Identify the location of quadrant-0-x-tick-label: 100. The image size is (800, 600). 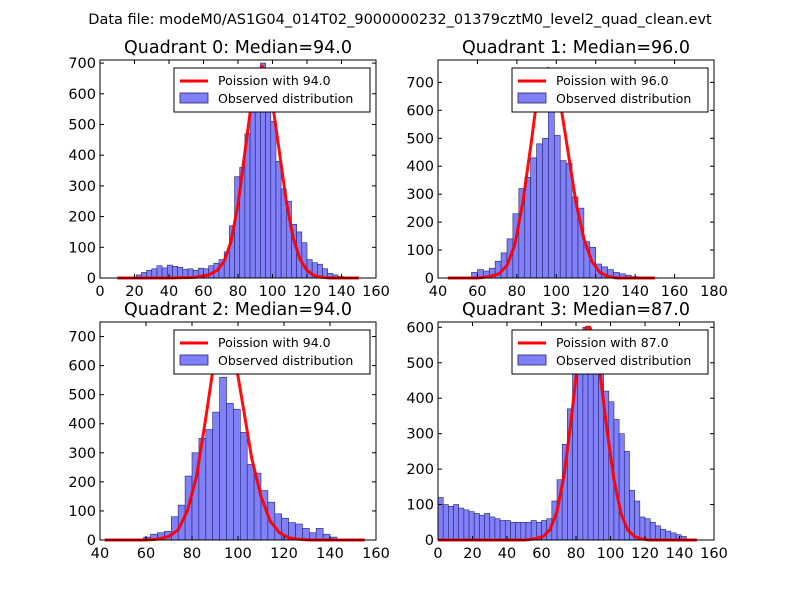
(273, 292).